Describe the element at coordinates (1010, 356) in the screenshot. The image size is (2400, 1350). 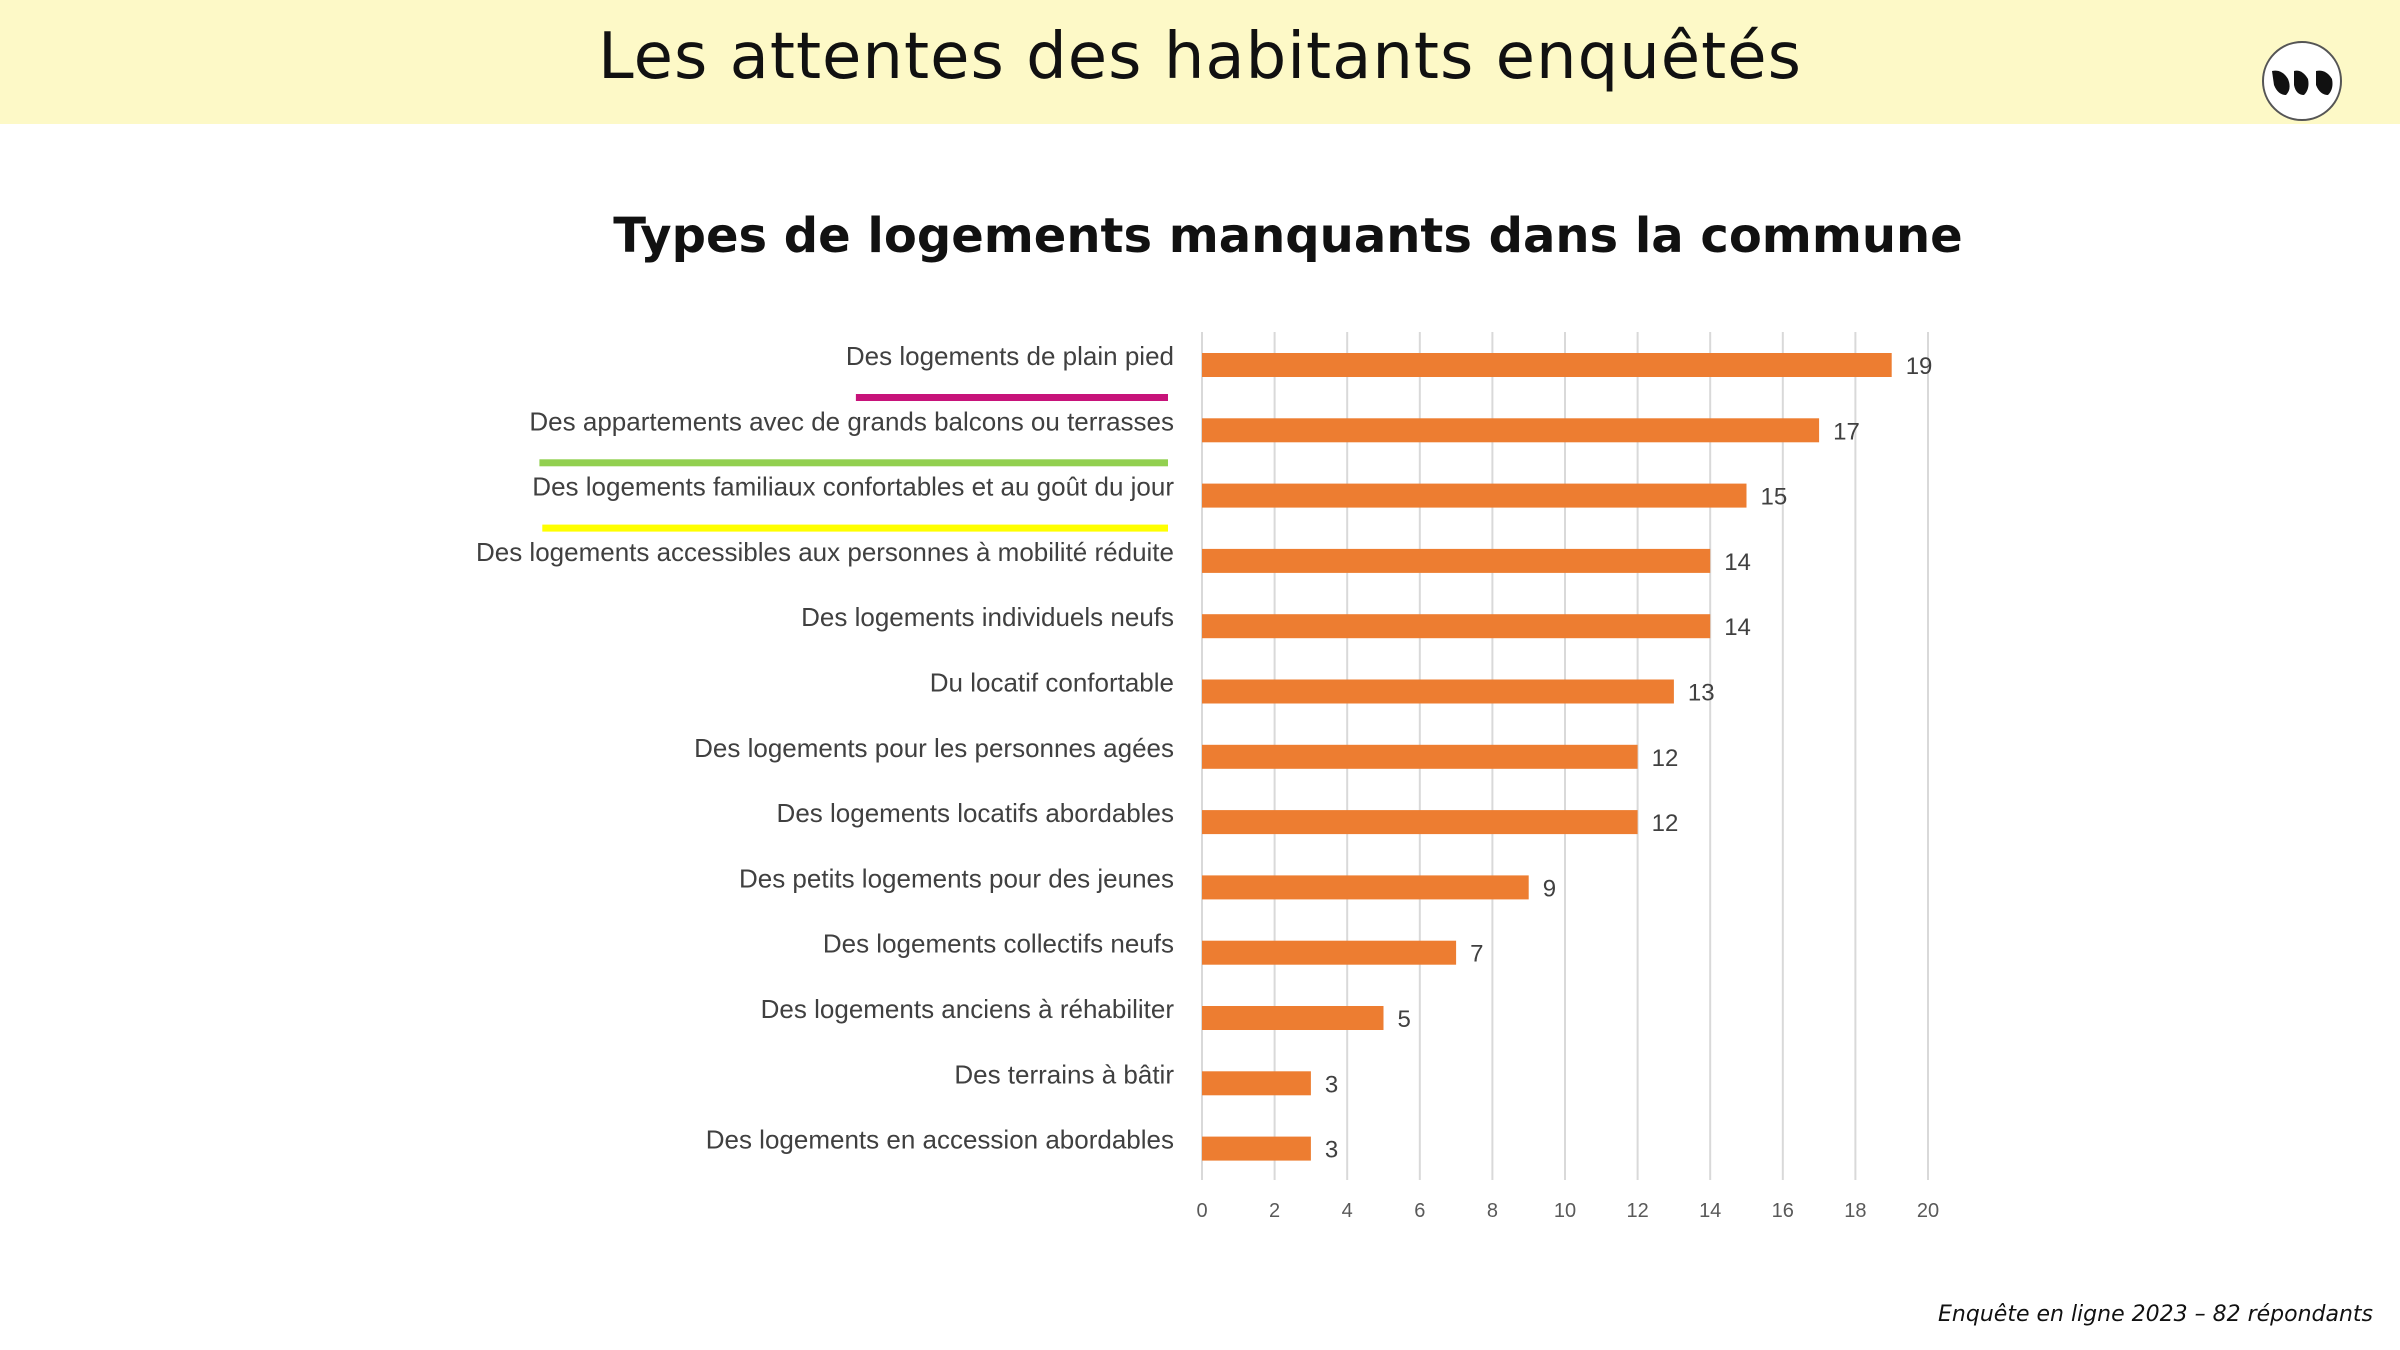
I see `category-label: Des logements de plain pied` at that location.